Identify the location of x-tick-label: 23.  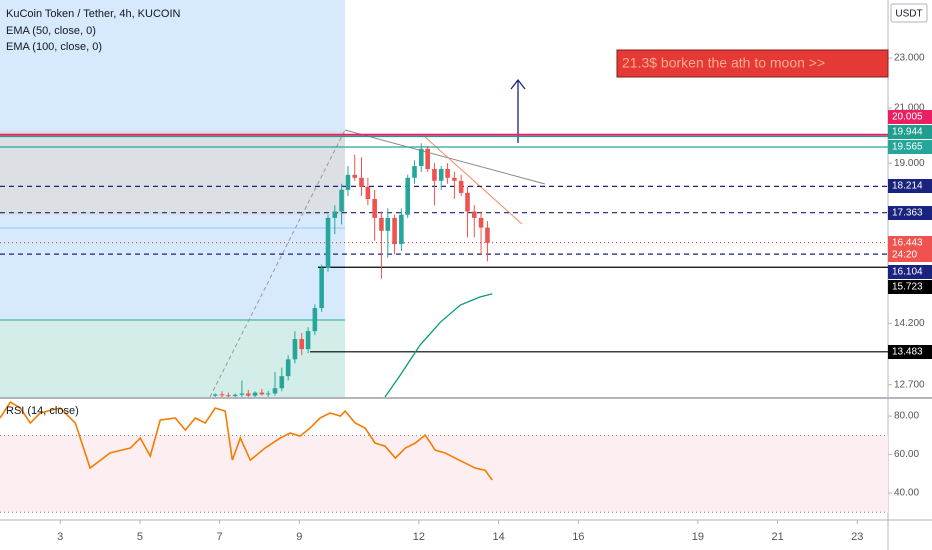
(857, 537).